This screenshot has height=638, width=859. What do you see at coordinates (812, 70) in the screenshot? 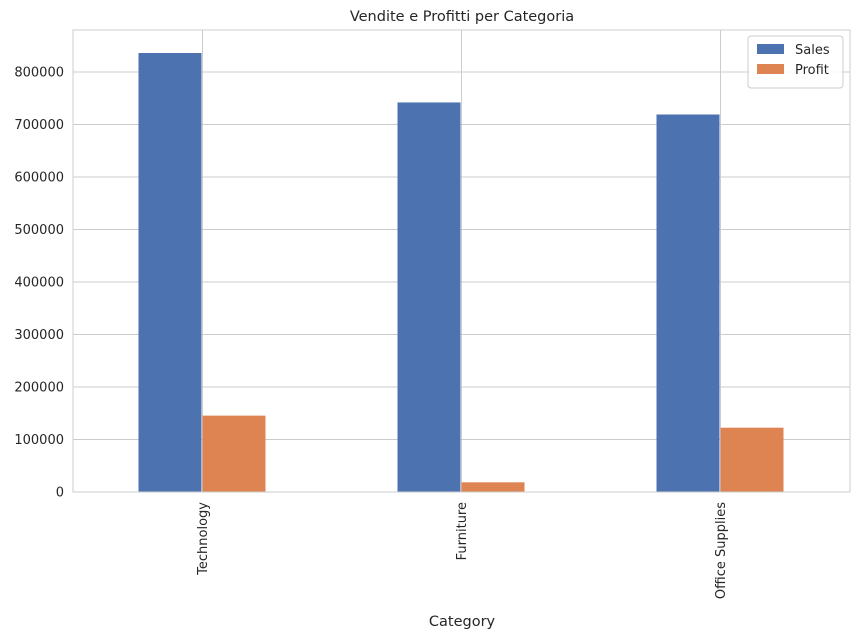
I see `legend-label-profit: Profit` at bounding box center [812, 70].